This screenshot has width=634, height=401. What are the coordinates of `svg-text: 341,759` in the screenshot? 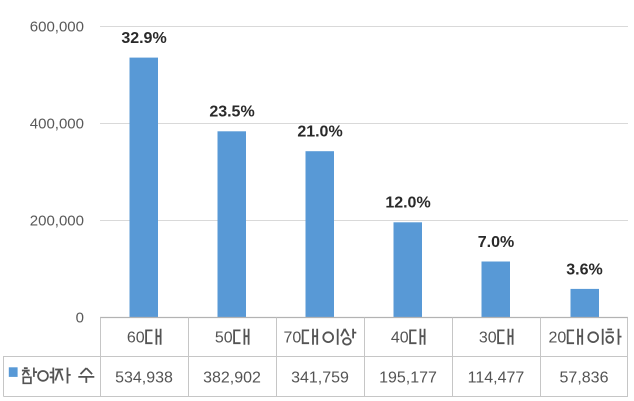 It's located at (320, 377).